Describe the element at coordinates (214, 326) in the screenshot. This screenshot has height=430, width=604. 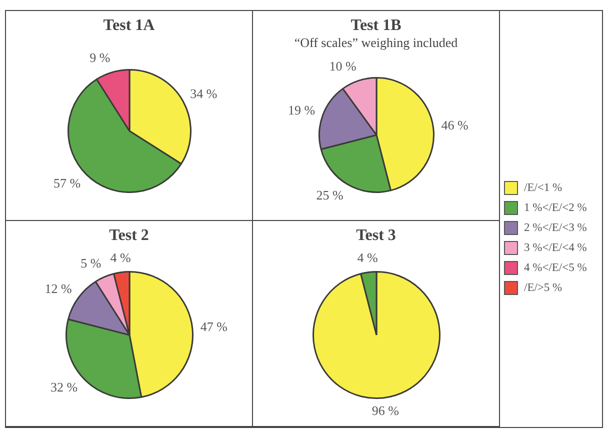
I see `data-label: 47 %` at that location.